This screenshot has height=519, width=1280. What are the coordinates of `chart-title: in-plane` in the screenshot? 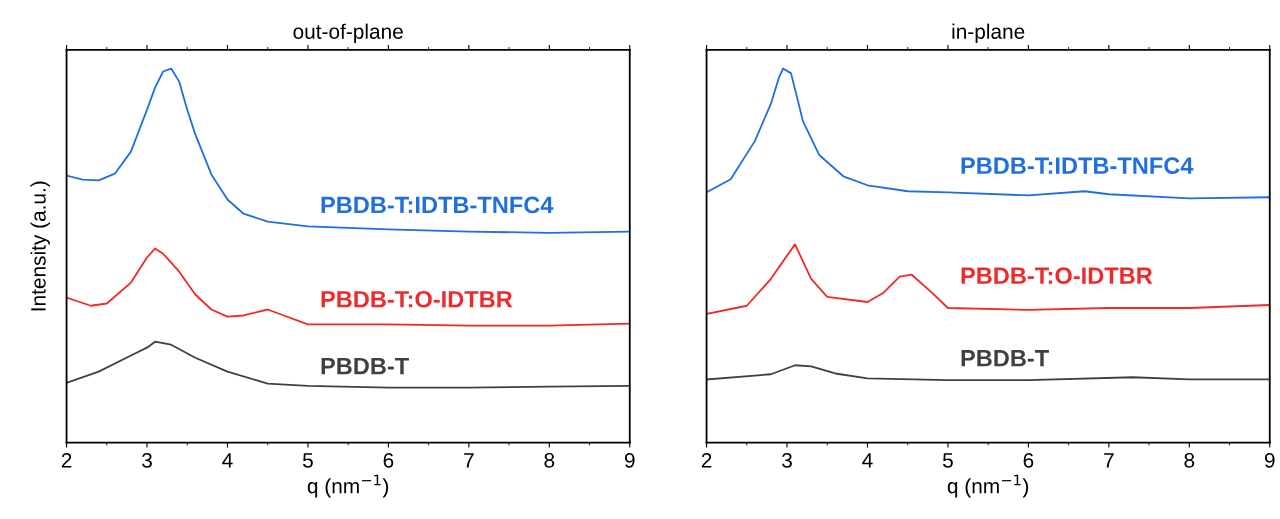 It's located at (988, 33).